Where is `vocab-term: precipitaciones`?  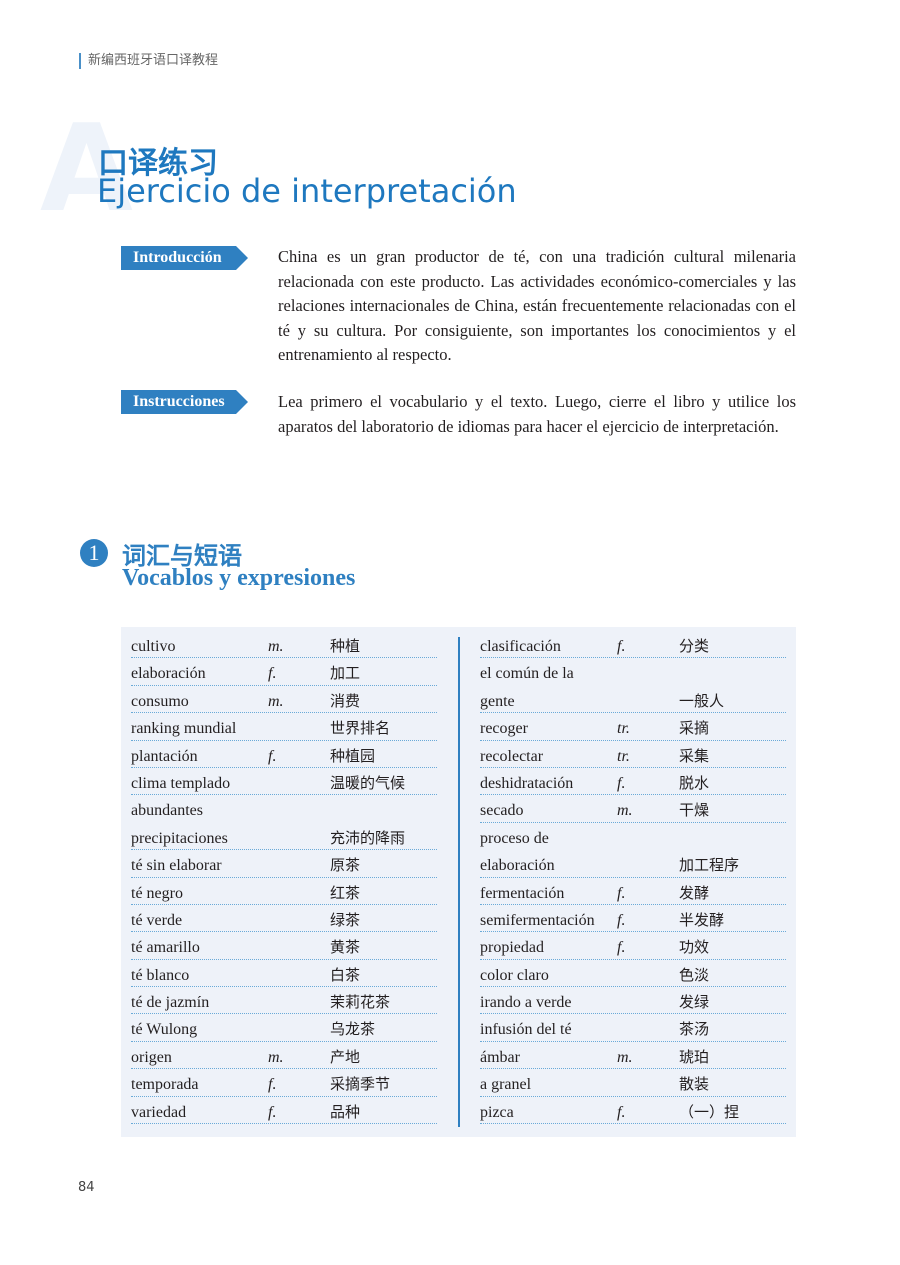 vocab-term: precipitaciones is located at coordinates (179, 838).